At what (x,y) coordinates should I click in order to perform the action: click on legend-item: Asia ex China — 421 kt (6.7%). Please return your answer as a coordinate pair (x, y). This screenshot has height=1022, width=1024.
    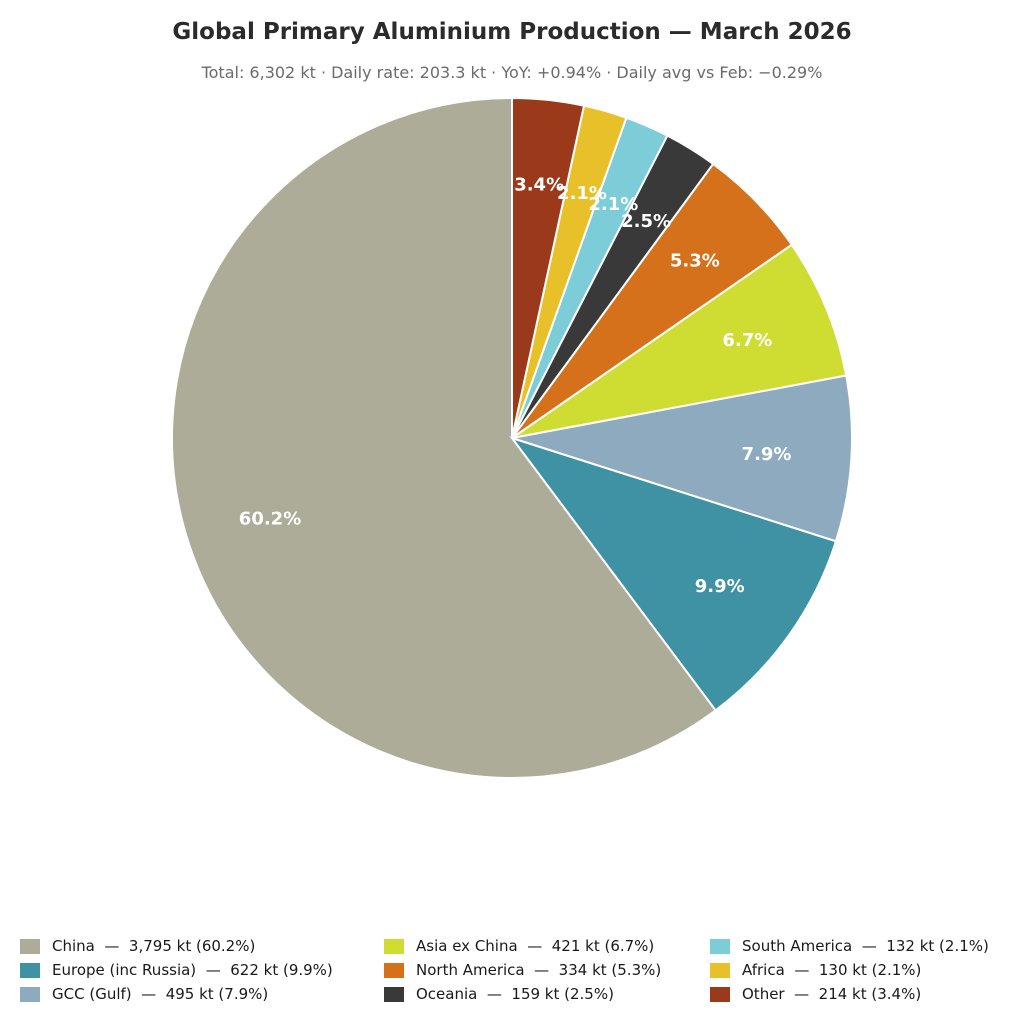
    Looking at the image, I should click on (519, 946).